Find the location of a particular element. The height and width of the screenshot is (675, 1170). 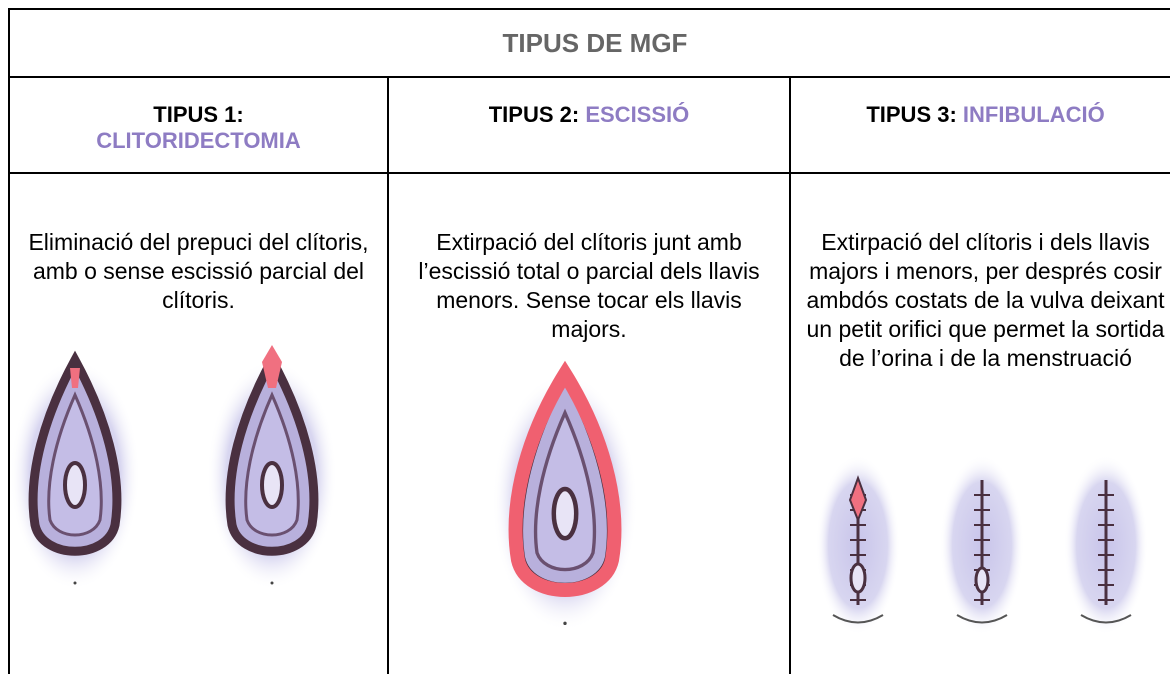

type-name: INFIBULACIÓ is located at coordinates (1033, 114).